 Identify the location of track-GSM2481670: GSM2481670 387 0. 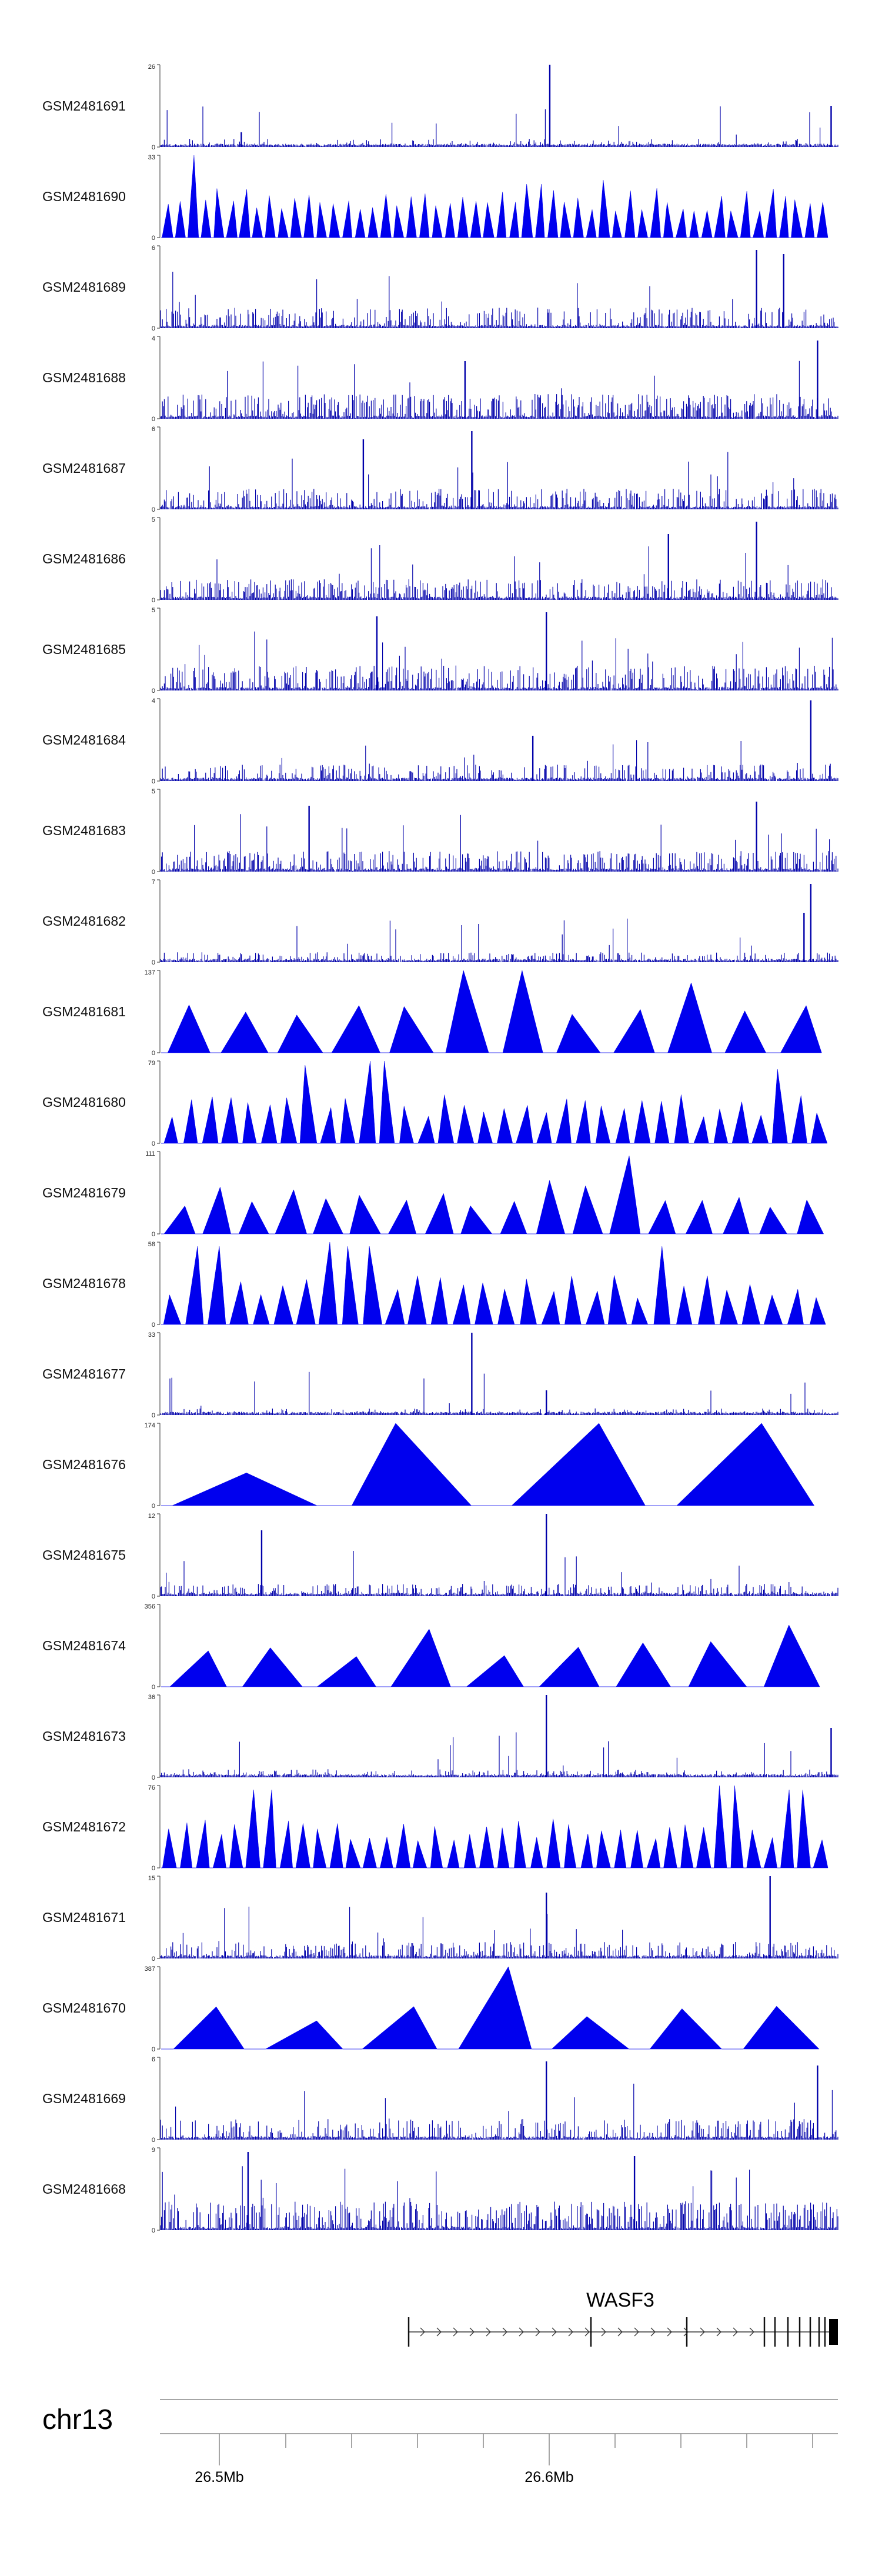
(431, 2009).